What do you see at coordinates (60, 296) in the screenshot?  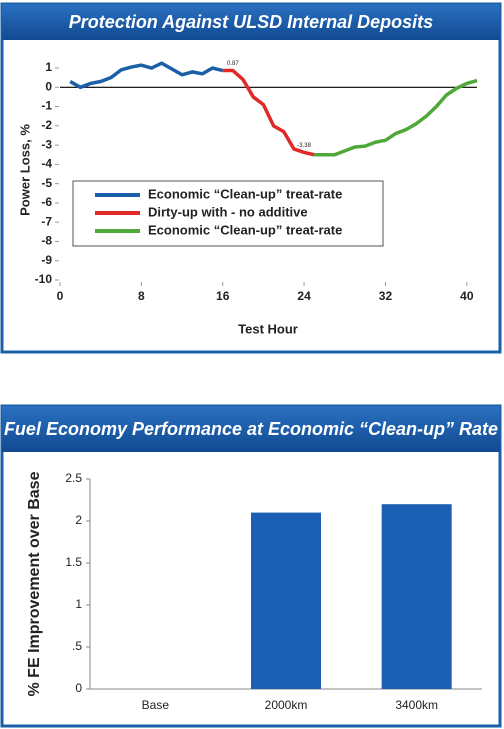 I see `x-tick-label: 0` at bounding box center [60, 296].